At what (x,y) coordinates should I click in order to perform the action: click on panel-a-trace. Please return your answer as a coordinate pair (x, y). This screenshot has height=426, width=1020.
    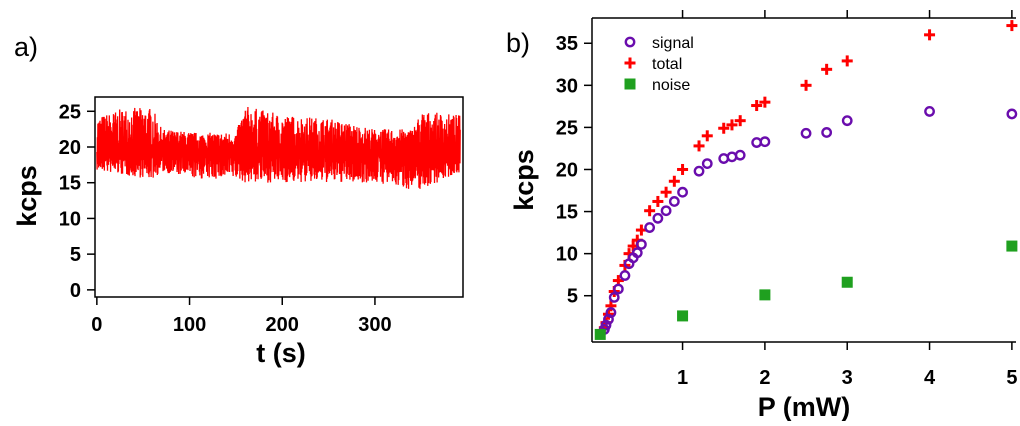
    Looking at the image, I should click on (278, 148).